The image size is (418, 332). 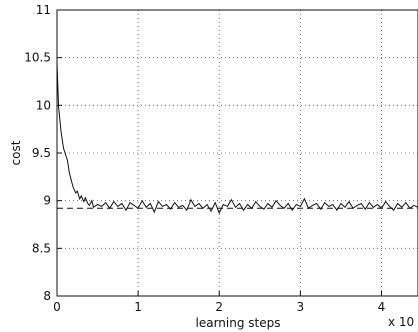 What do you see at coordinates (43, 10) in the screenshot?
I see `y-tick-label: 11` at bounding box center [43, 10].